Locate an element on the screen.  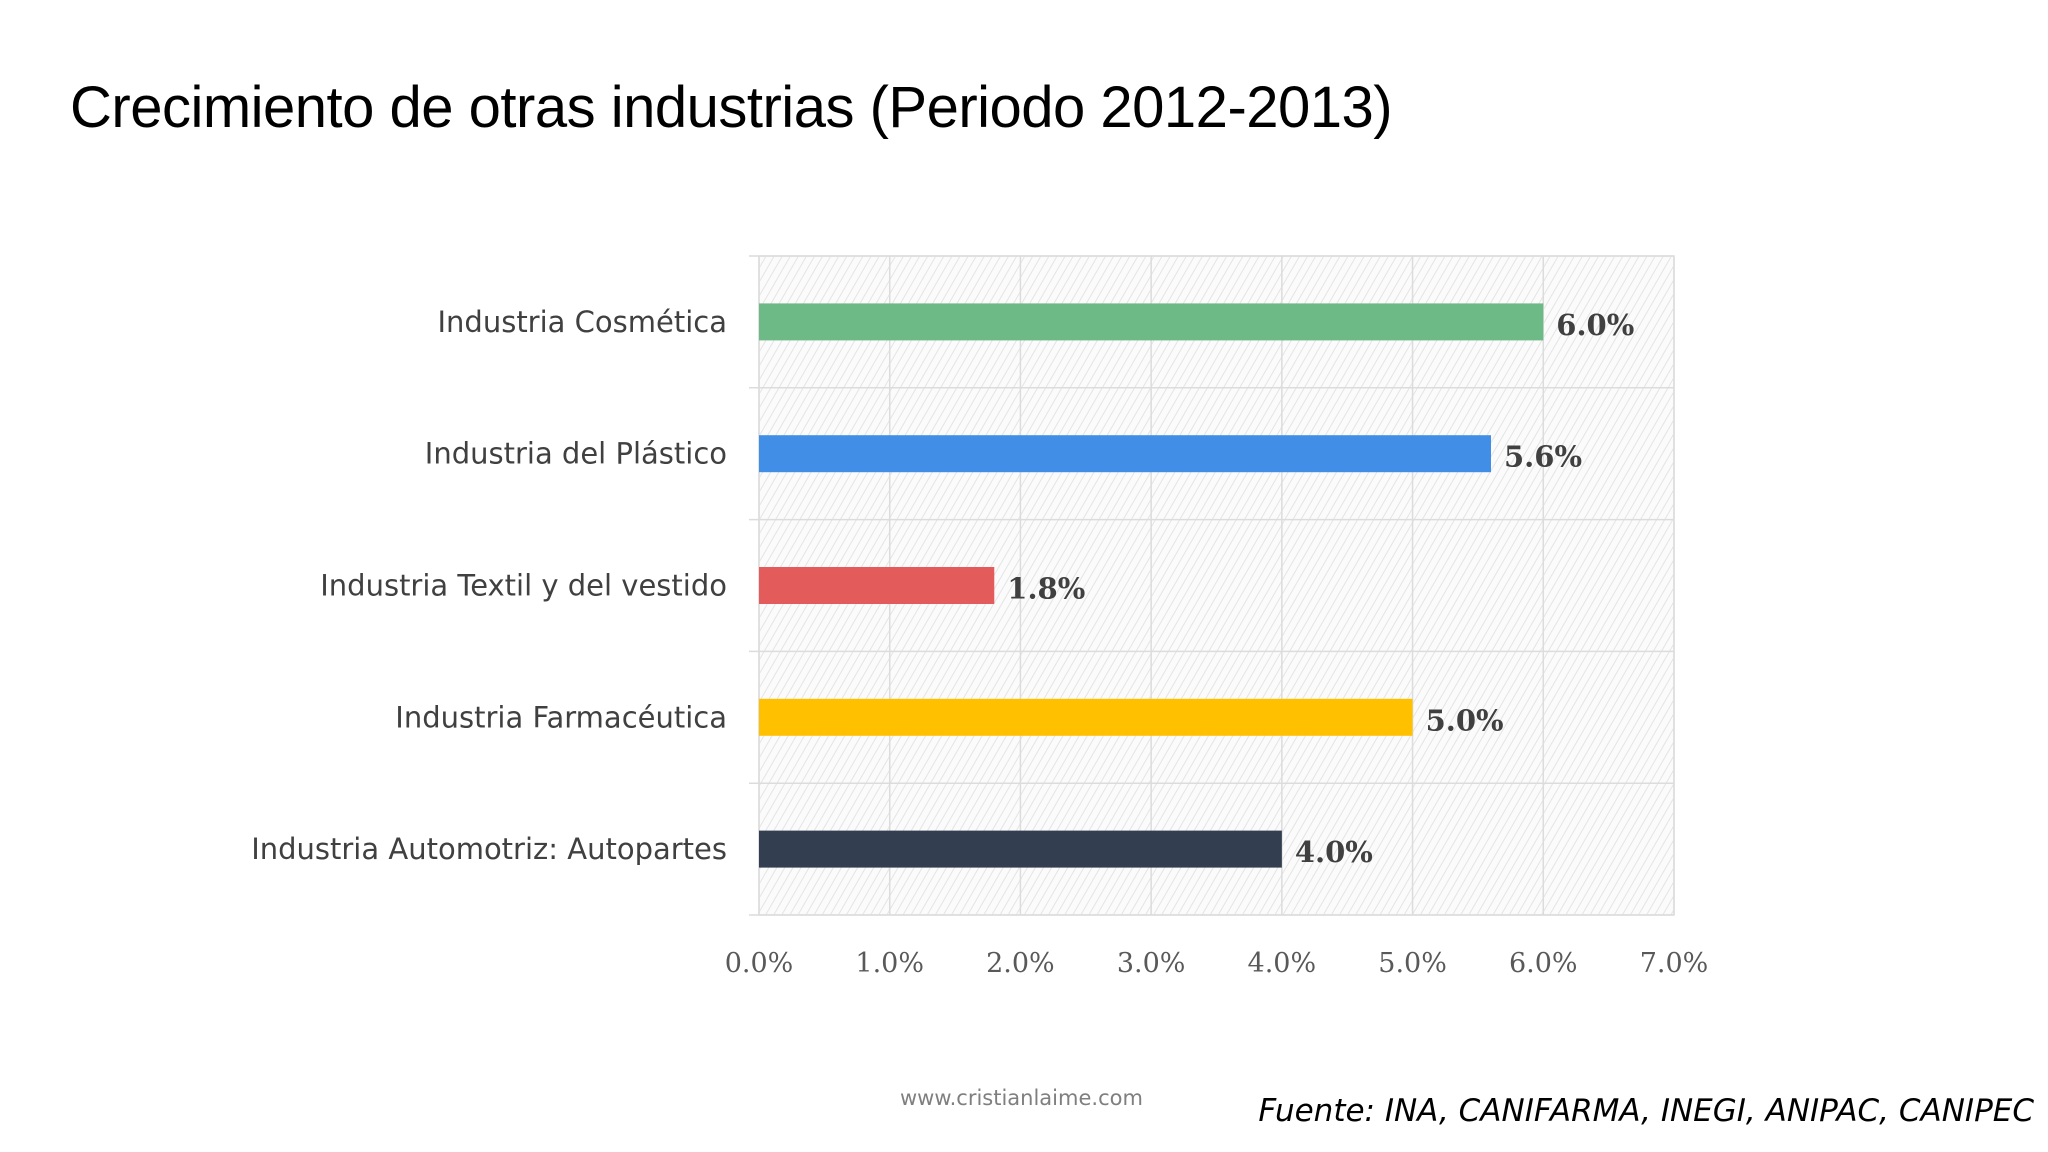
x-tick-label: 6.0% is located at coordinates (1543, 963).